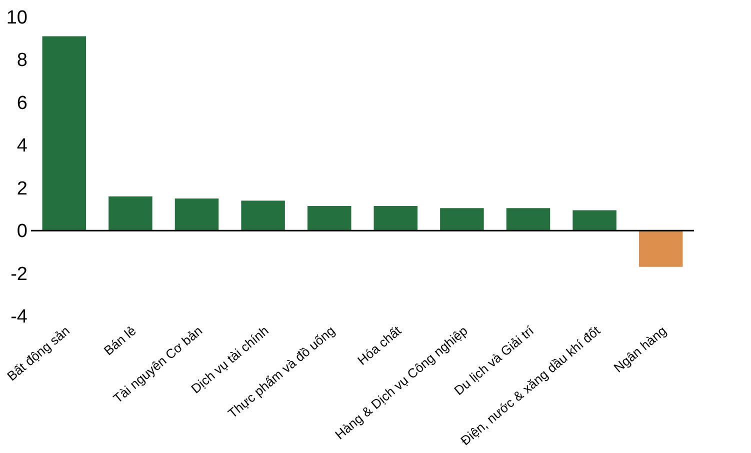 This screenshot has width=751, height=453. Describe the element at coordinates (119, 340) in the screenshot. I see `x-tick-label: Bán lẻ` at that location.